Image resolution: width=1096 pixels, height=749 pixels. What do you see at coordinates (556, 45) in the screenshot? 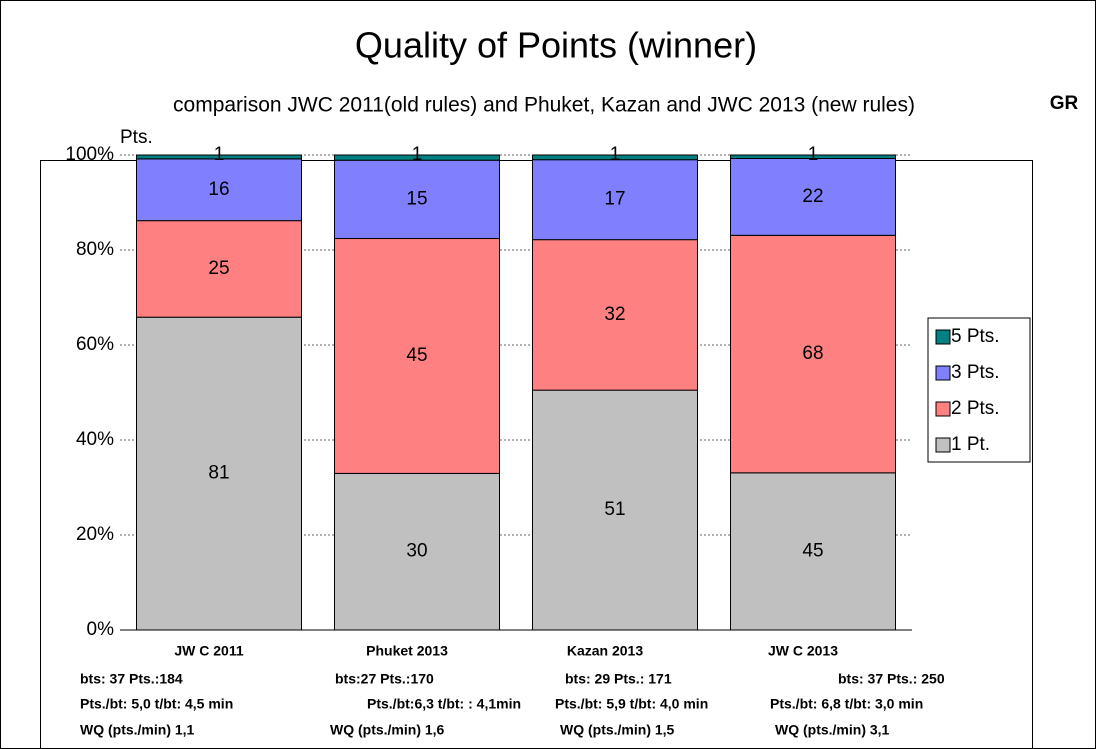
I see `chart-title: Quality of Points (winner)` at bounding box center [556, 45].